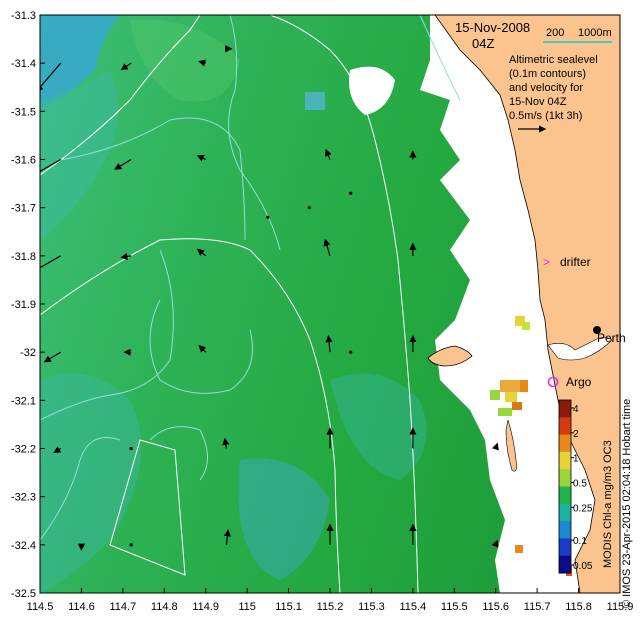  Describe the element at coordinates (583, 508) in the screenshot. I see `colorbar-tick-label: 0.25` at that location.